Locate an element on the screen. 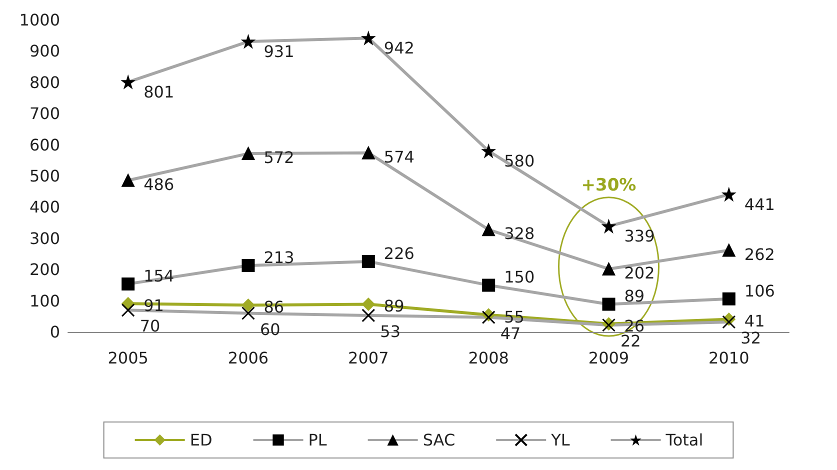 Image resolution: width=837 pixels, height=470 pixels. x-tick-label: 2007 is located at coordinates (368, 358).